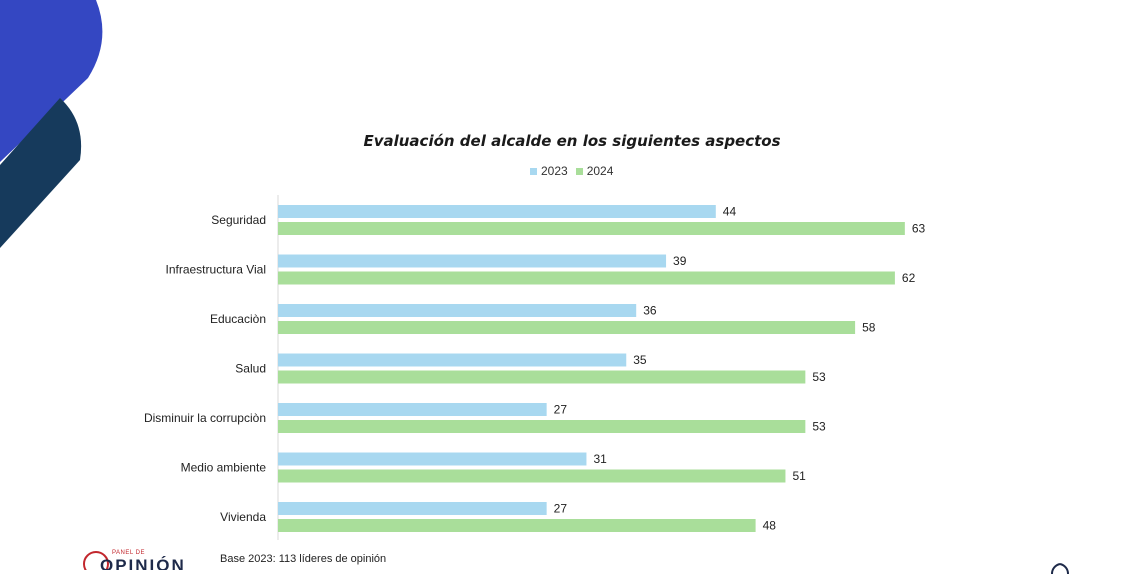 The width and height of the screenshot is (1140, 574). Describe the element at coordinates (919, 229) in the screenshot. I see `data-label-2024: 63` at that location.